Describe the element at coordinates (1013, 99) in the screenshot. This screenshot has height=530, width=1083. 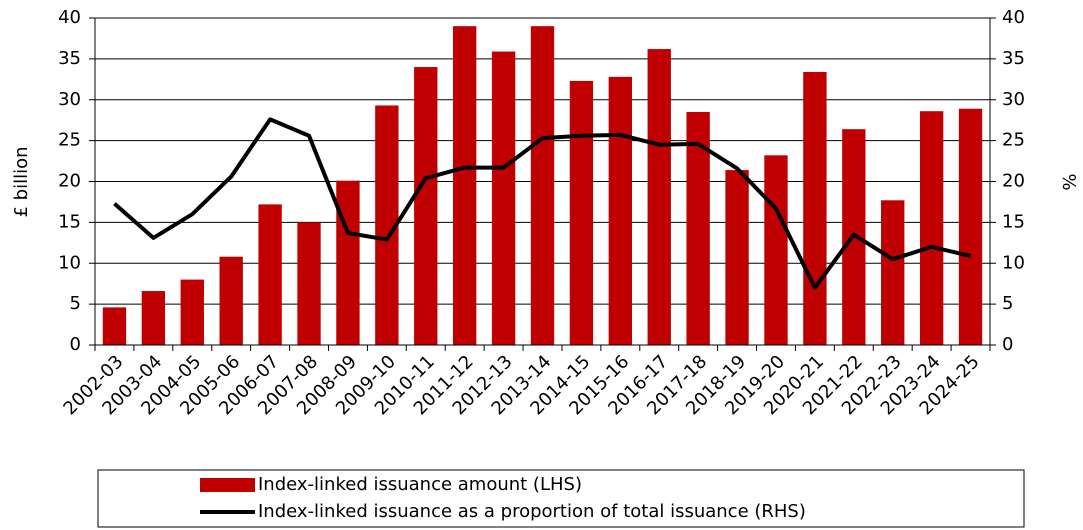
I see `y2-tick-label: 30` at that location.